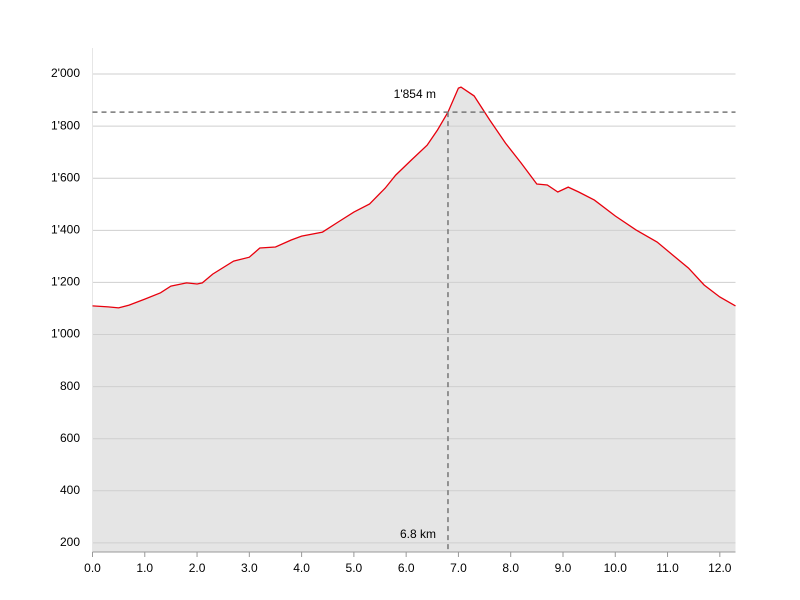 This screenshot has height=600, width=800. What do you see at coordinates (70, 386) in the screenshot?
I see `y-tick-label: 800` at bounding box center [70, 386].